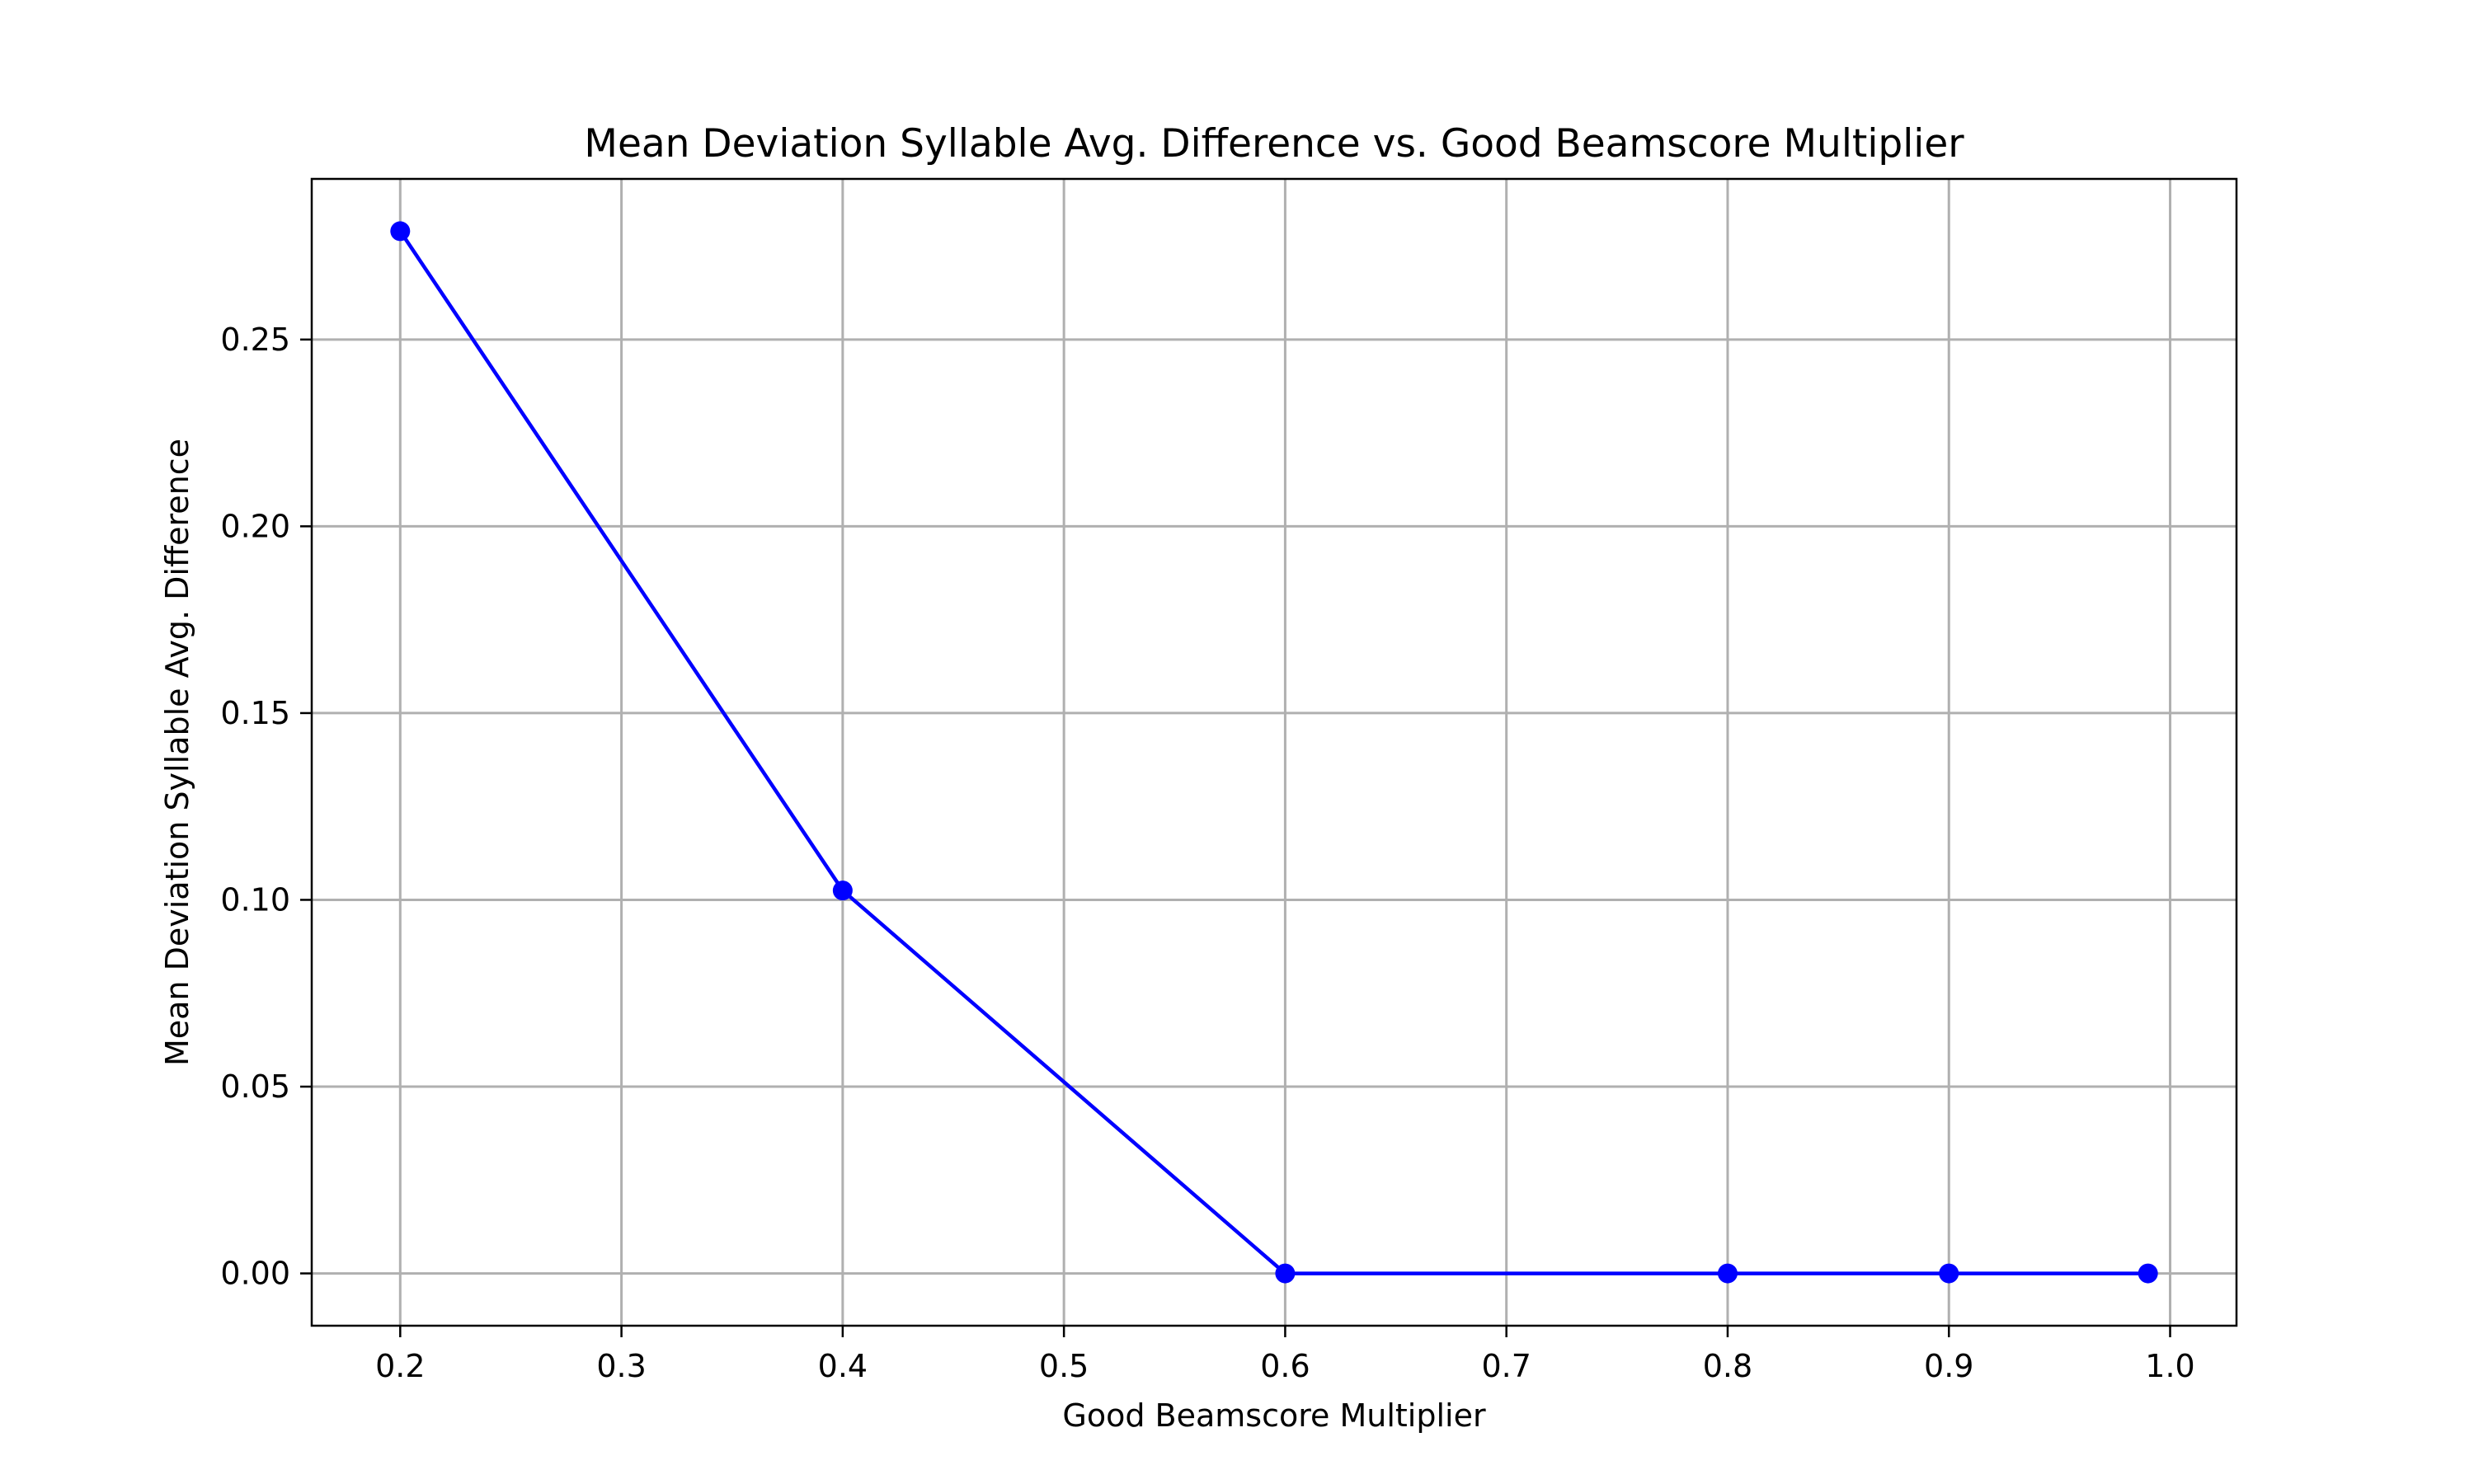 The width and height of the screenshot is (2474, 1484). What do you see at coordinates (400, 1366) in the screenshot?
I see `x-tick-label: 0.2` at bounding box center [400, 1366].